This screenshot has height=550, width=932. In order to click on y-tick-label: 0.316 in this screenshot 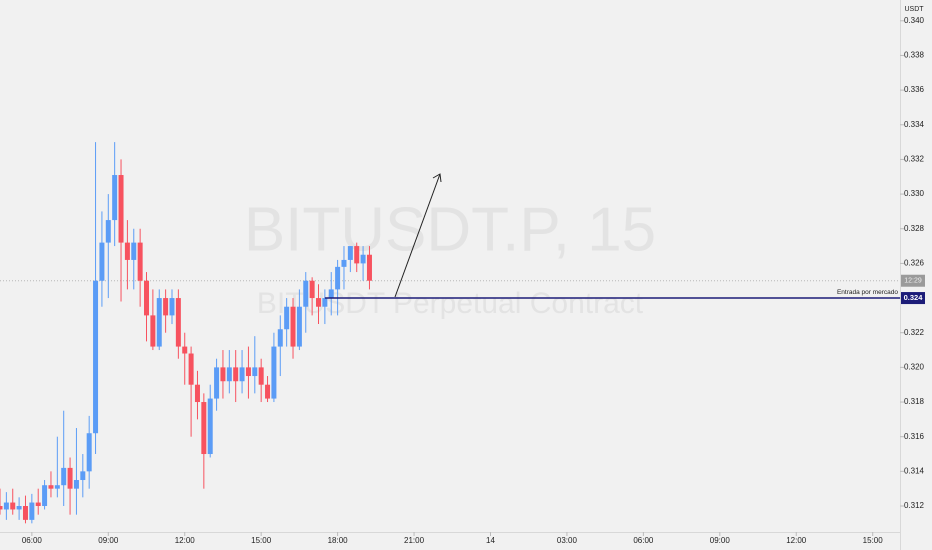, I will do `click(914, 436)`.